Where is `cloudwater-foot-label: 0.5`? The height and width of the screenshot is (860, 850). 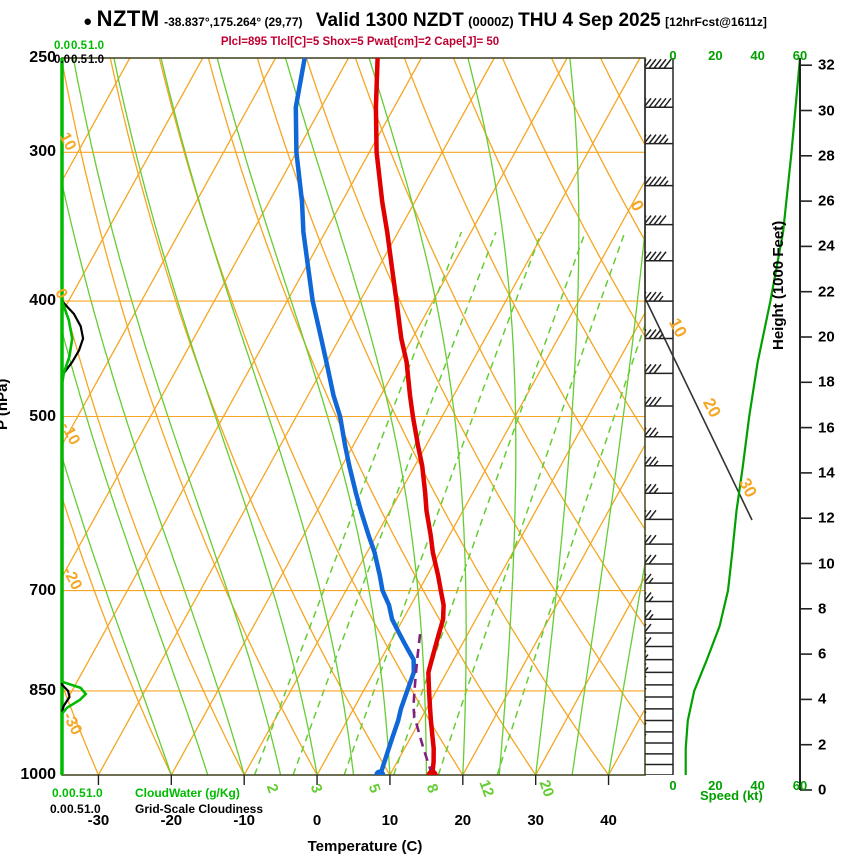 cloudwater-foot-label: 0.5 is located at coordinates (77, 793).